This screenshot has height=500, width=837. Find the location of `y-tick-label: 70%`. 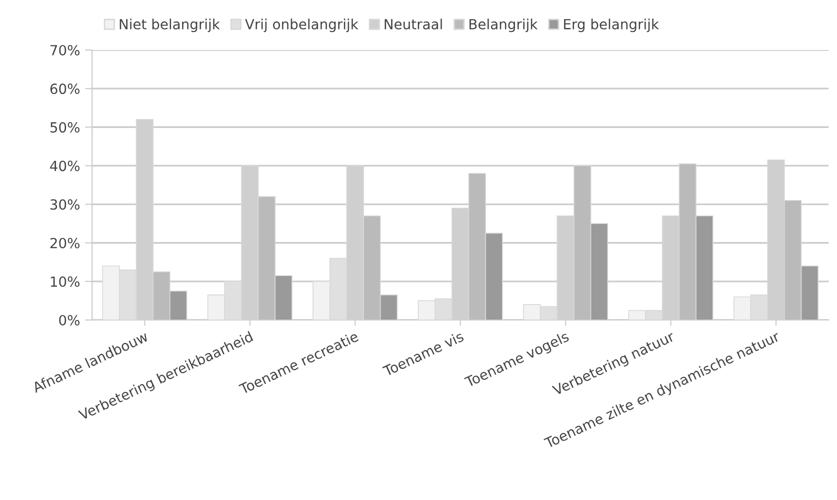

y-tick-label: 70% is located at coordinates (65, 50).